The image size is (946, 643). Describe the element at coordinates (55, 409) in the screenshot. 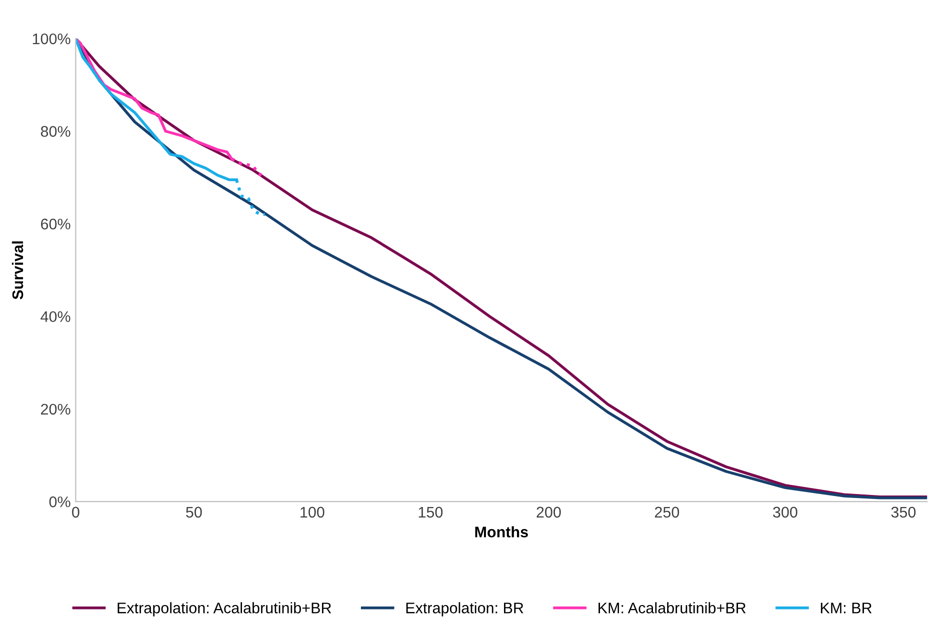

I see `y-tick-label: 20%` at that location.